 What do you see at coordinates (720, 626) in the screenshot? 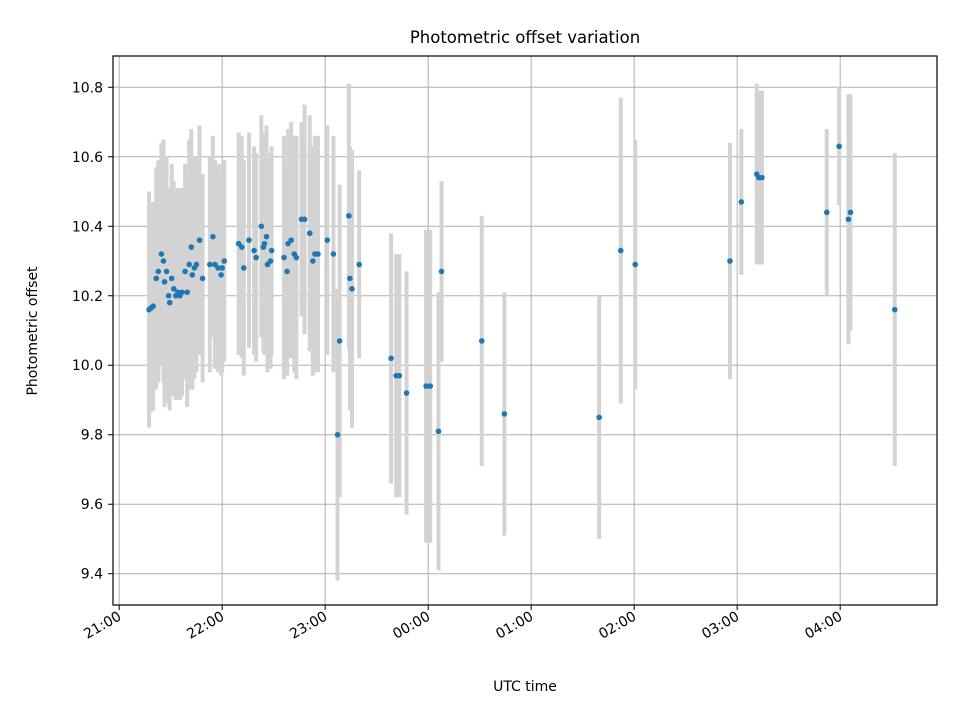
I see `x-tick-label: 03:00` at bounding box center [720, 626].